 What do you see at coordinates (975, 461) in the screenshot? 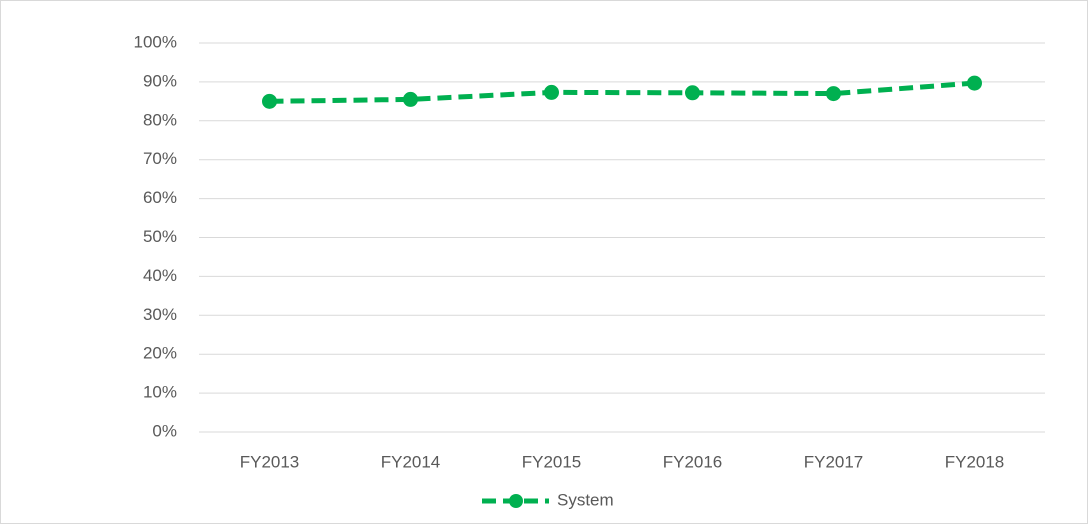
I see `x-tick-label: FY2018` at bounding box center [975, 461].